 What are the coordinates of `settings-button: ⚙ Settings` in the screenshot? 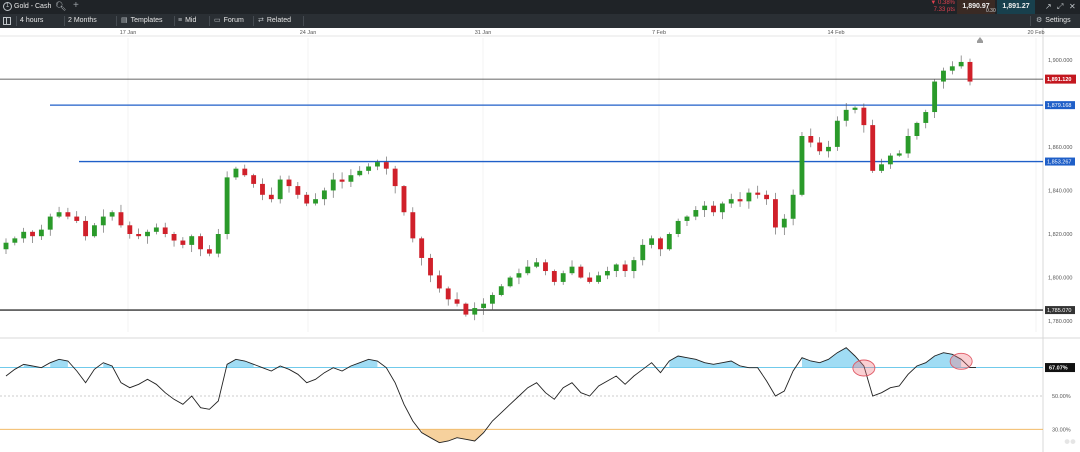 It's located at (1053, 21).